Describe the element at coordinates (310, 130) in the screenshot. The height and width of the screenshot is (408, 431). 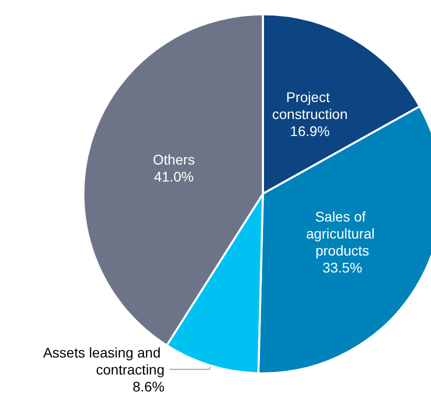
I see `data-label: 16.9%` at that location.